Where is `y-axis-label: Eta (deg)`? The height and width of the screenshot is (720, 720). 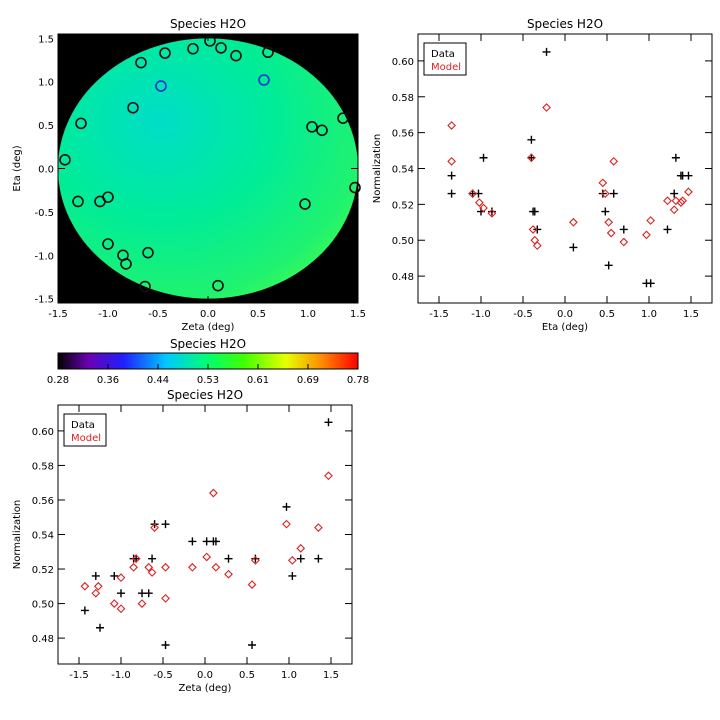
y-axis-label: Eta (deg) is located at coordinates (17, 168).